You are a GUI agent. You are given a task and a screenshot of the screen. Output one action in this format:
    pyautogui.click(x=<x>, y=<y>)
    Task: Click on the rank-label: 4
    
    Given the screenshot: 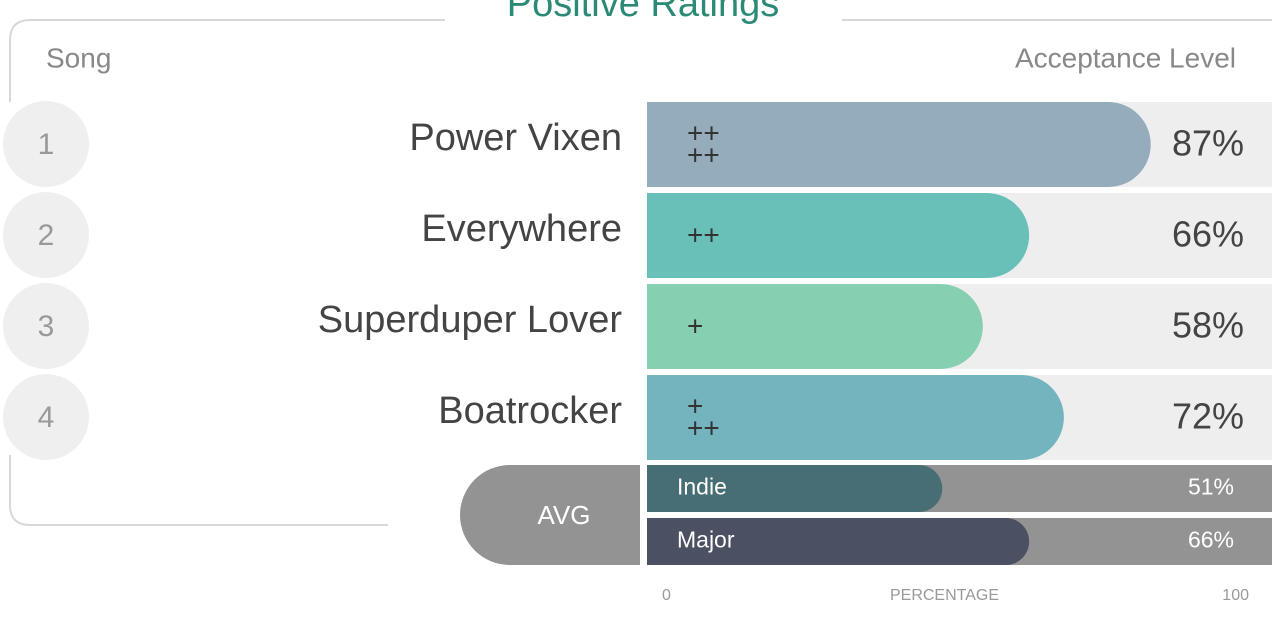 What is the action you would take?
    pyautogui.click(x=46, y=417)
    